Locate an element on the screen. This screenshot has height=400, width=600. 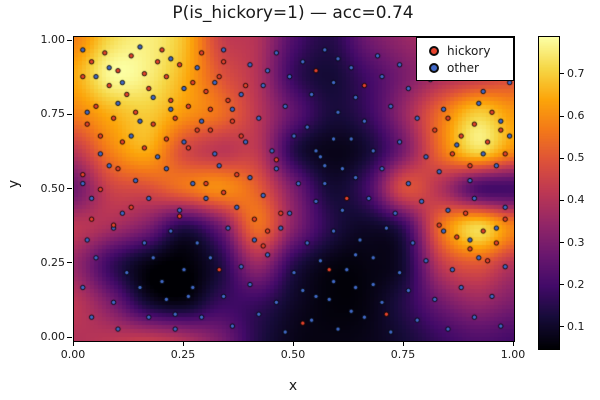
y-tick-label: 0.00 is located at coordinates (53, 336).